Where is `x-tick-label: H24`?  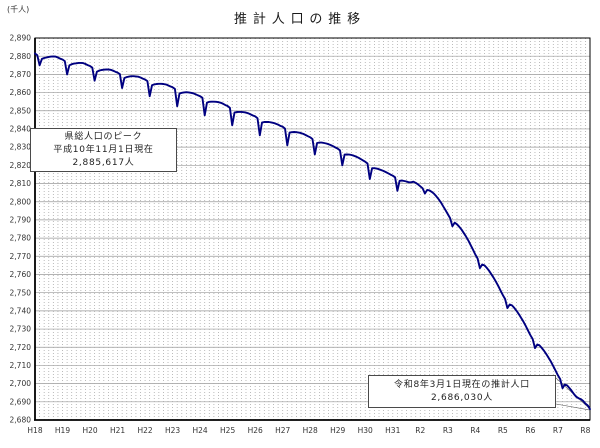
x-tick-label: H24 is located at coordinates (200, 430).